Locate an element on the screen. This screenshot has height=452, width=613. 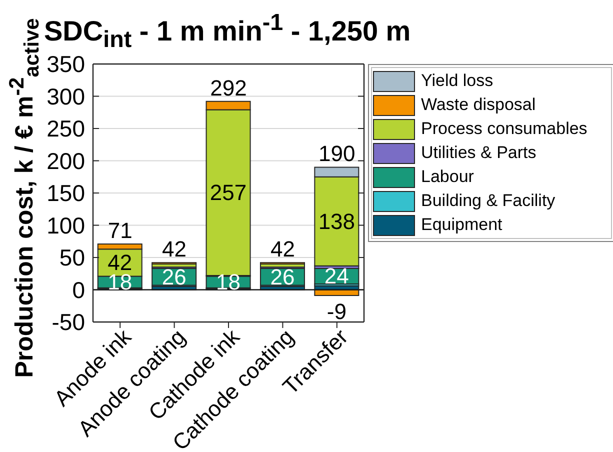
legend-label: Process consumables is located at coordinates (504, 129).